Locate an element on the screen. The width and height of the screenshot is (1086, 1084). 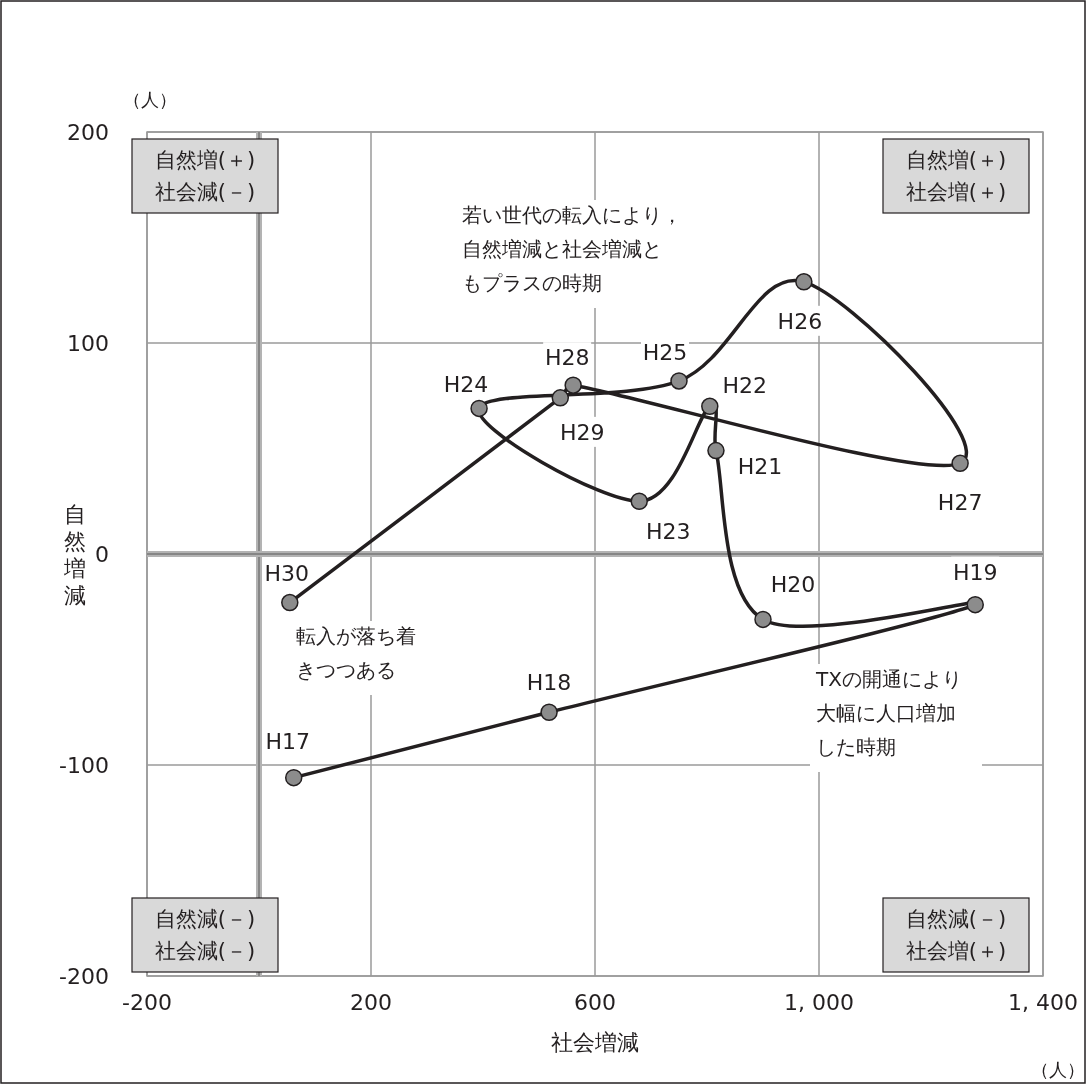
x-axis-title: 社会増減 is located at coordinates (595, 1042).